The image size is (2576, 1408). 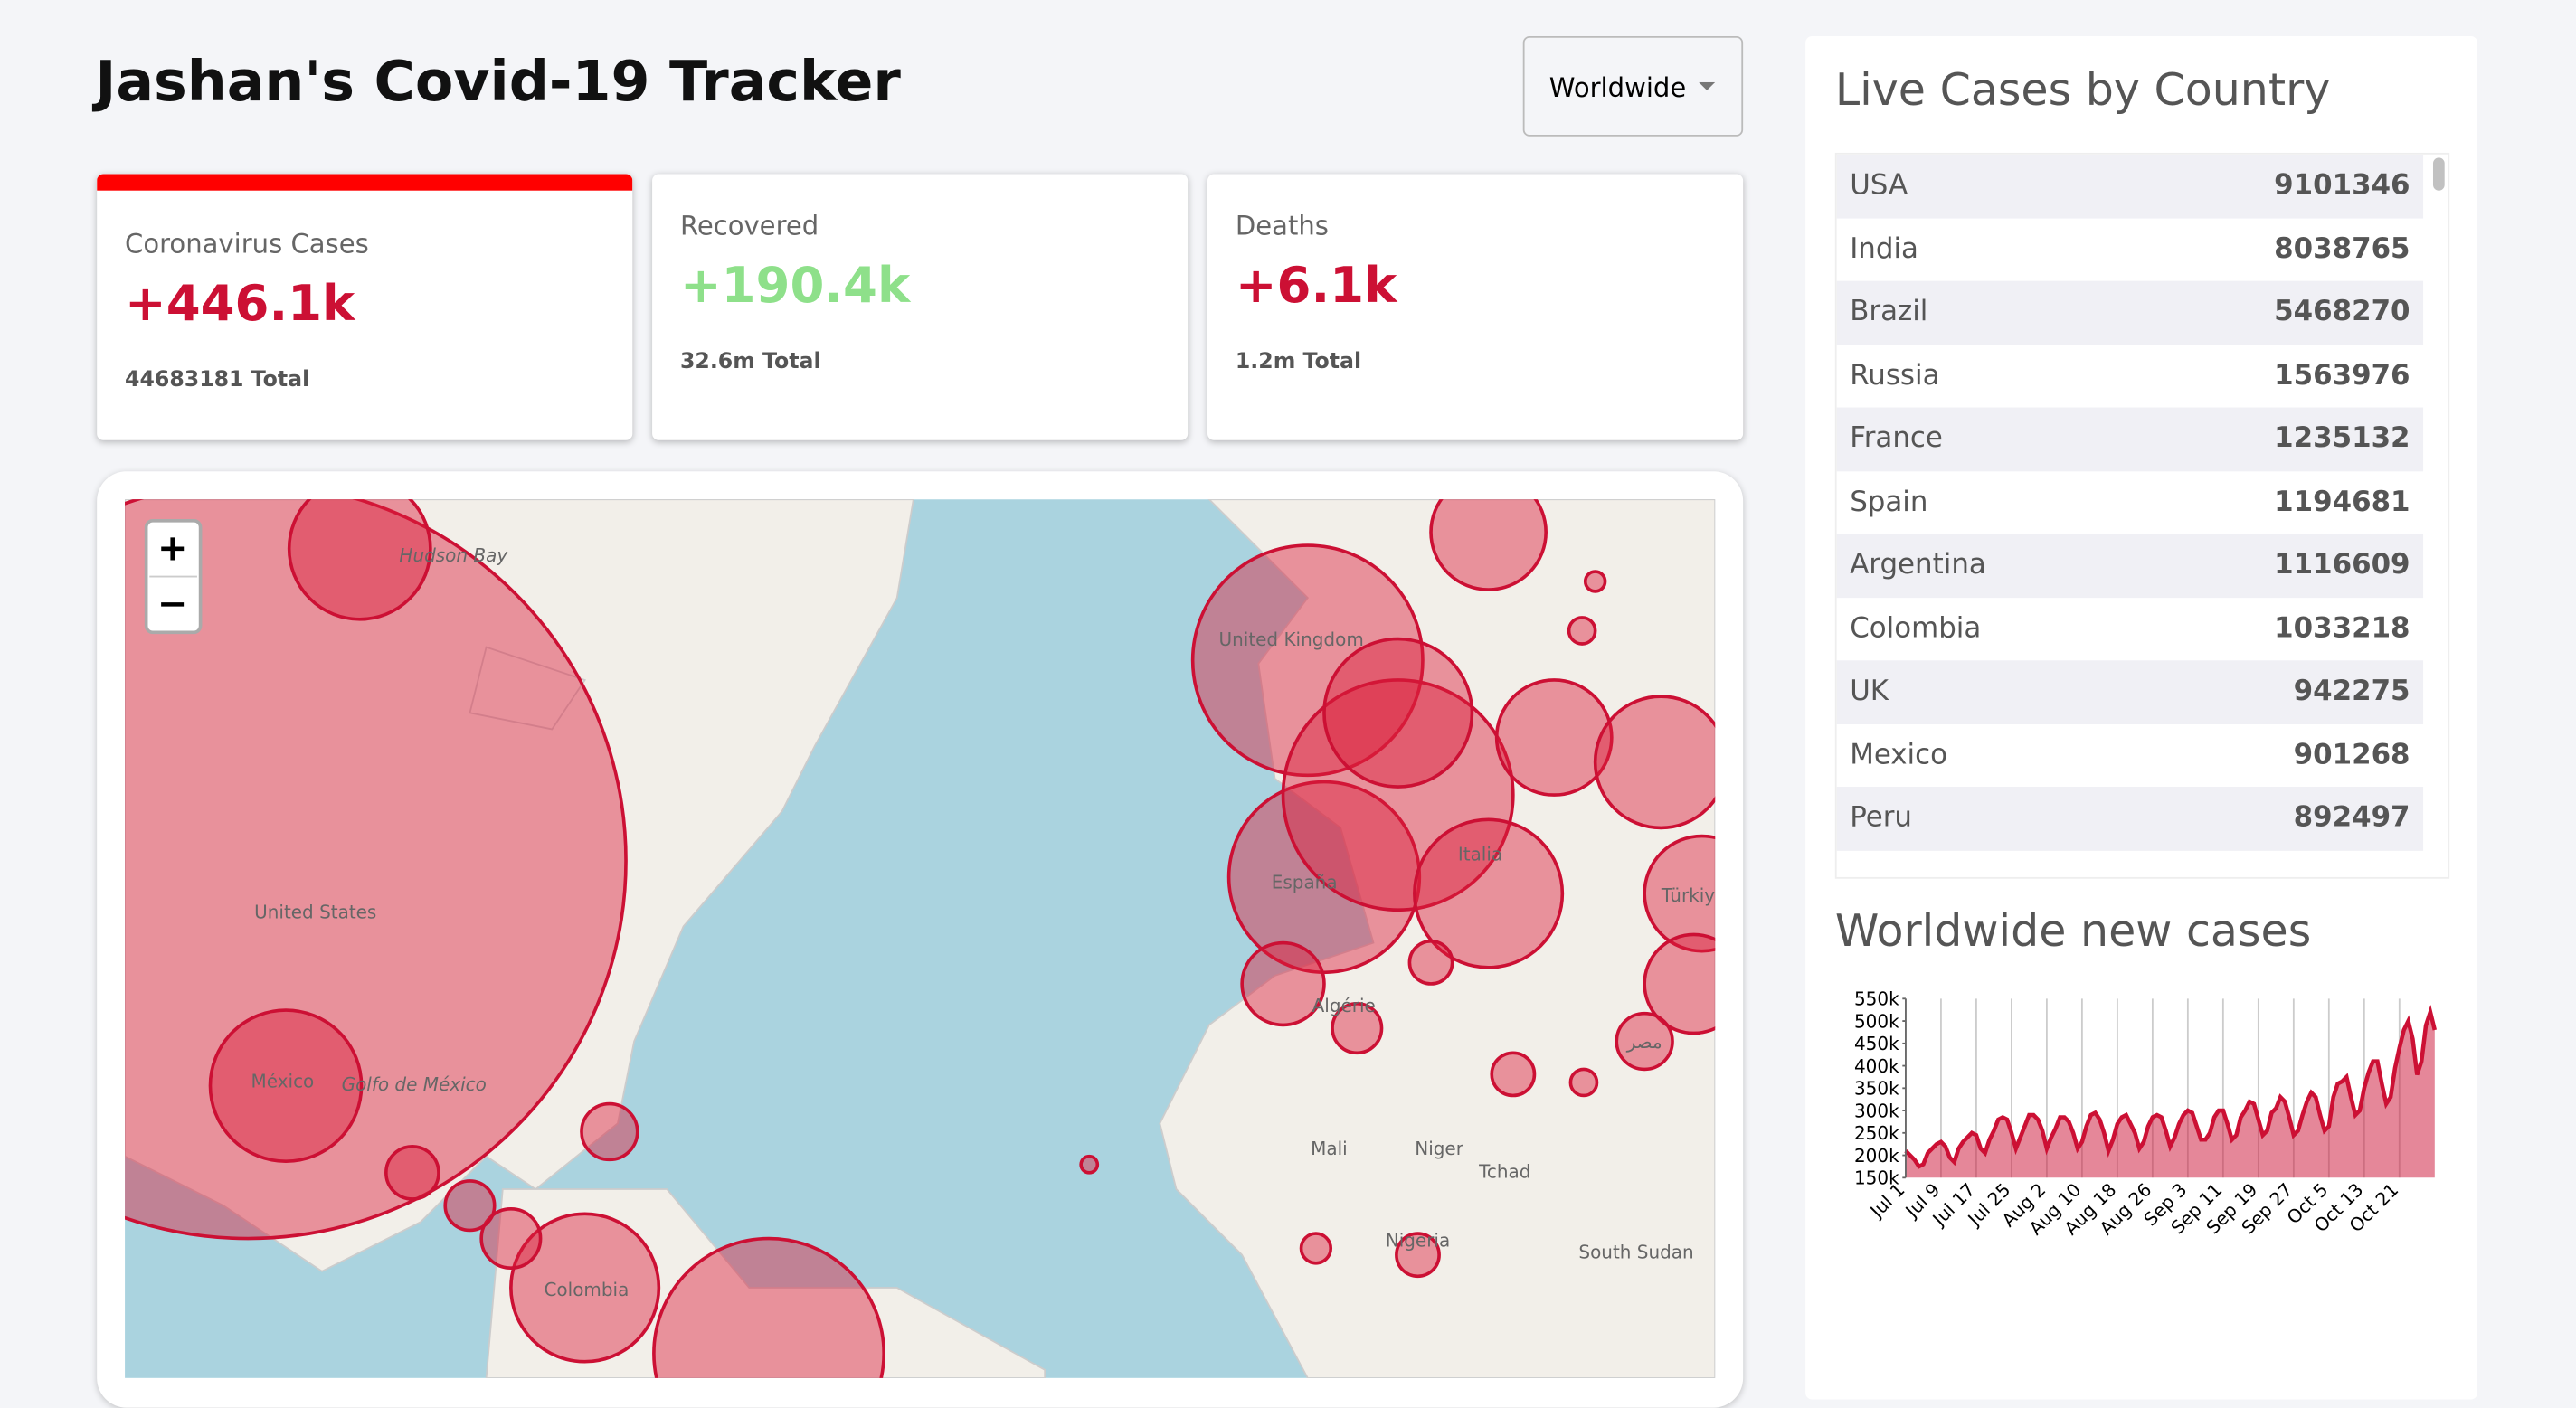 What do you see at coordinates (2130, 629) in the screenshot?
I see `table-row: Colombia 1033218` at bounding box center [2130, 629].